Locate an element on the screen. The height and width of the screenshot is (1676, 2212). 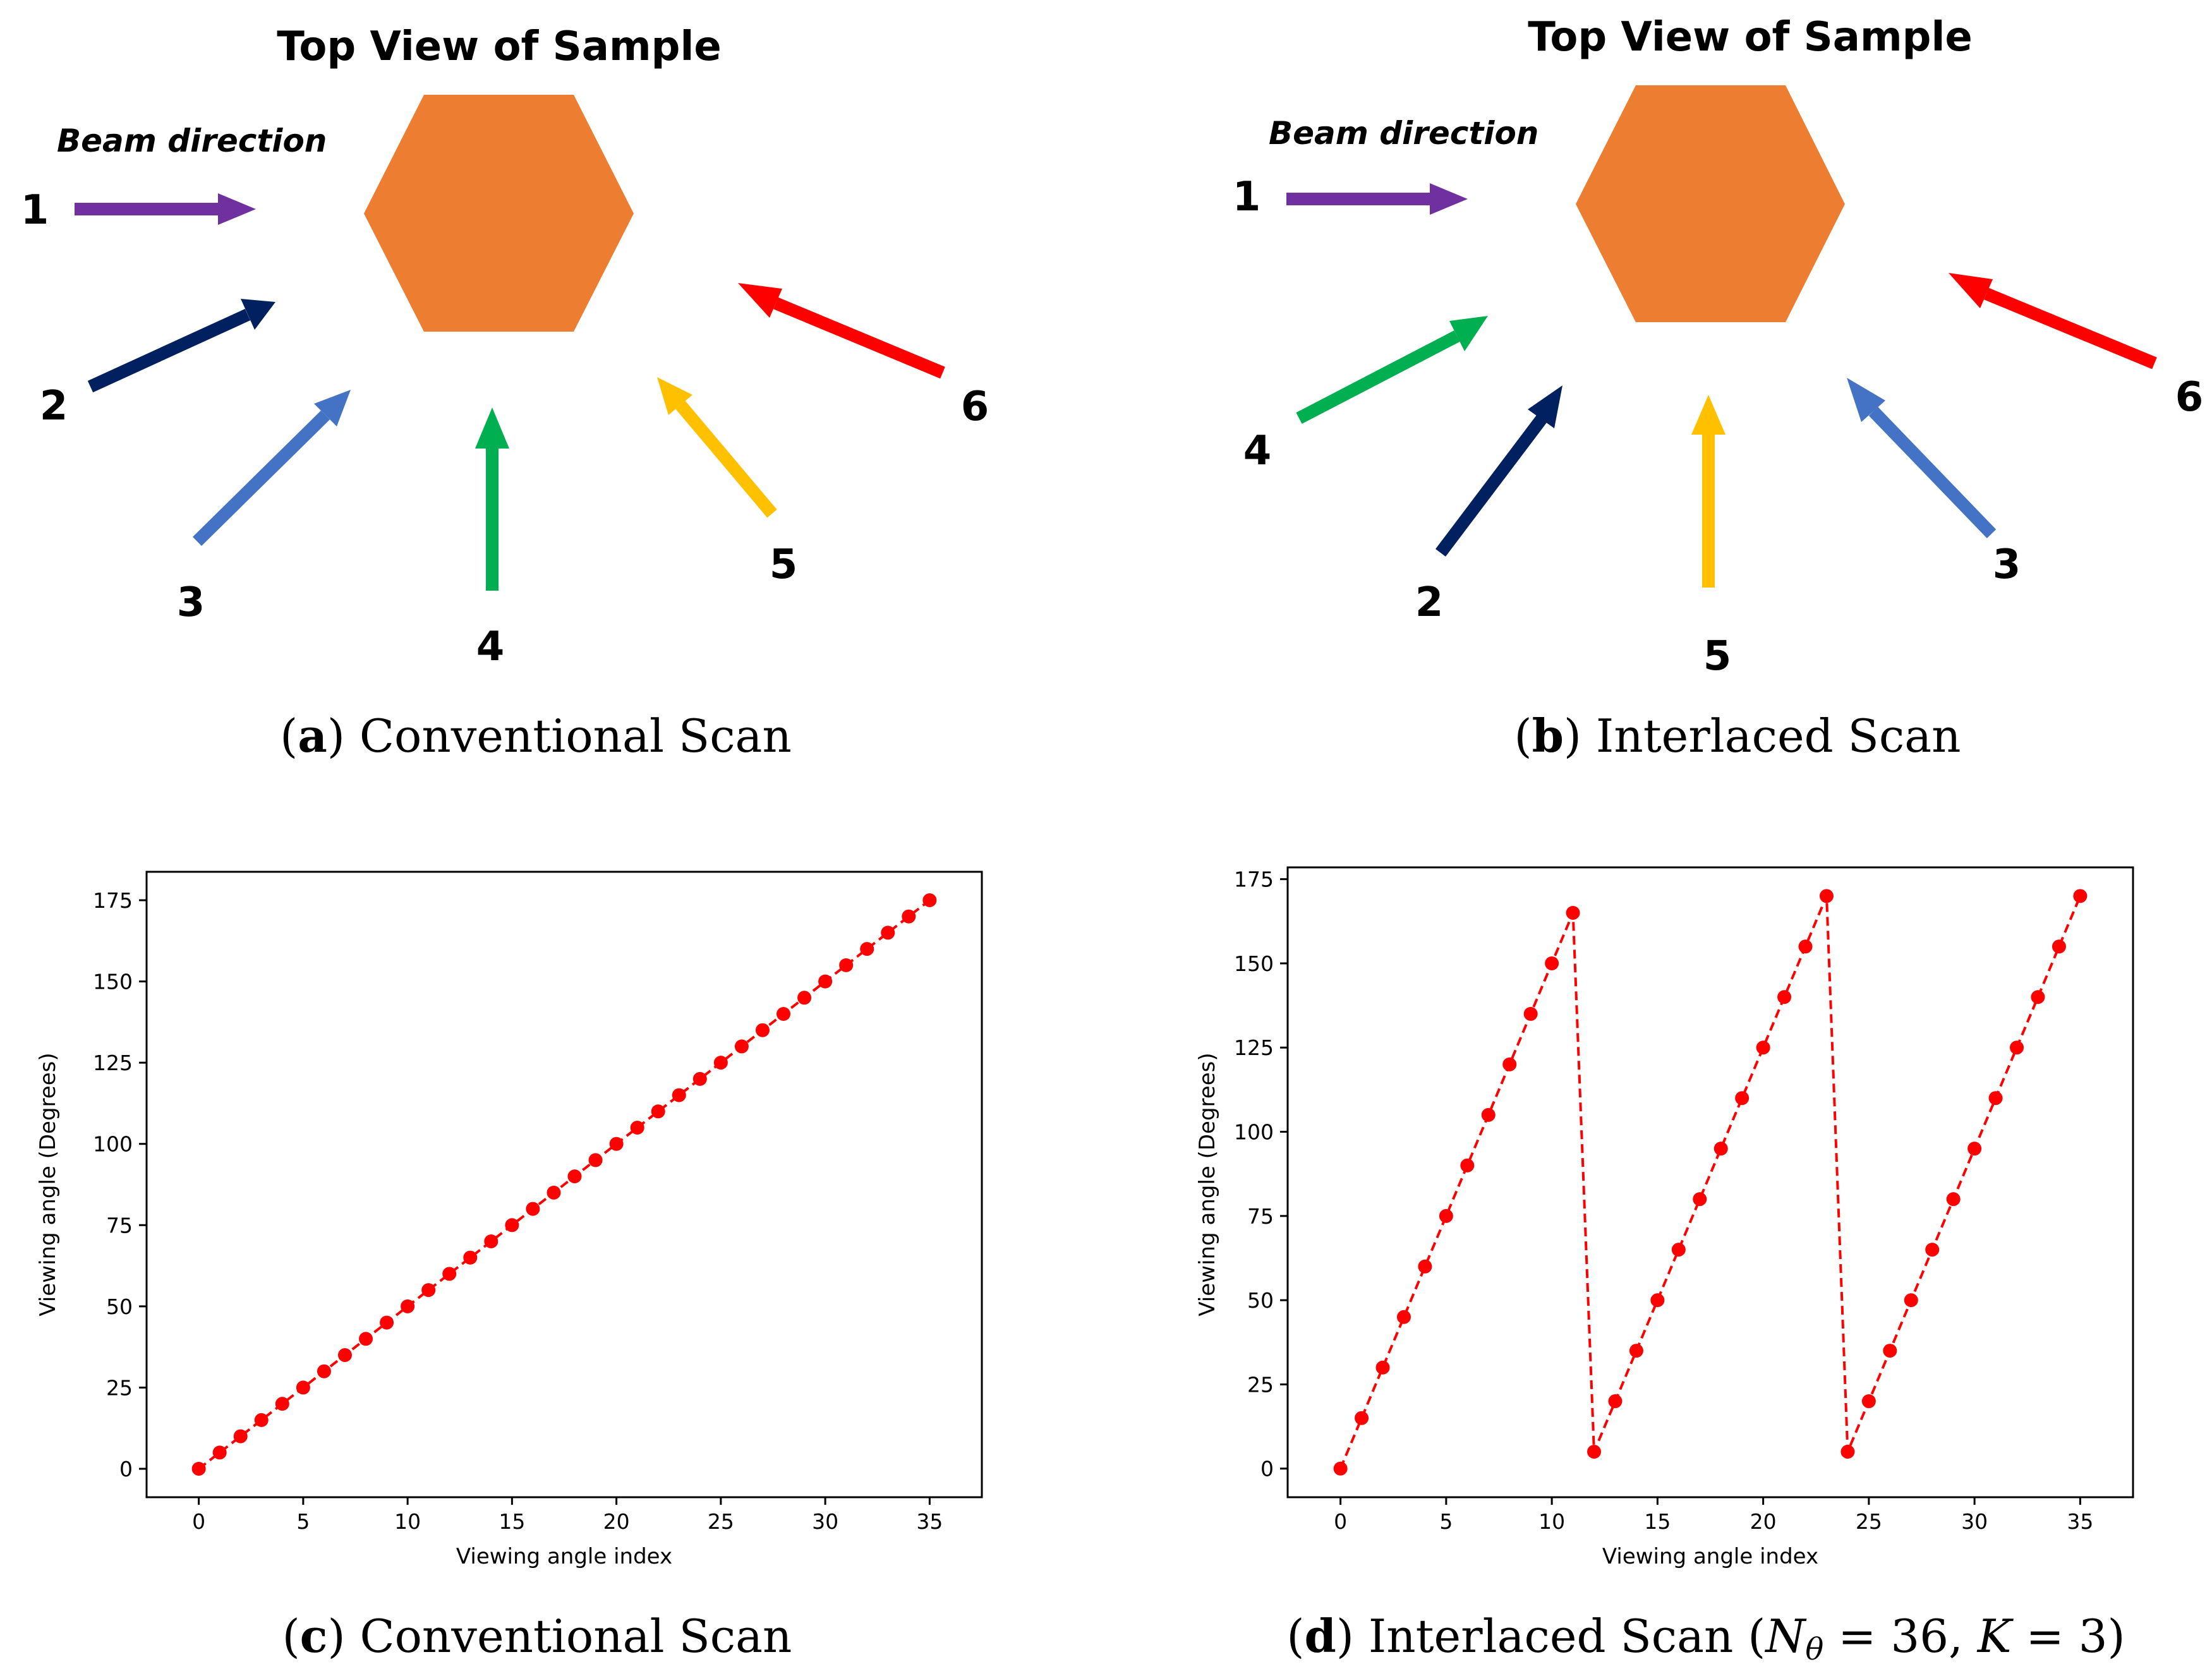
chart-d-xtick-label: 5 is located at coordinates (1446, 1521).